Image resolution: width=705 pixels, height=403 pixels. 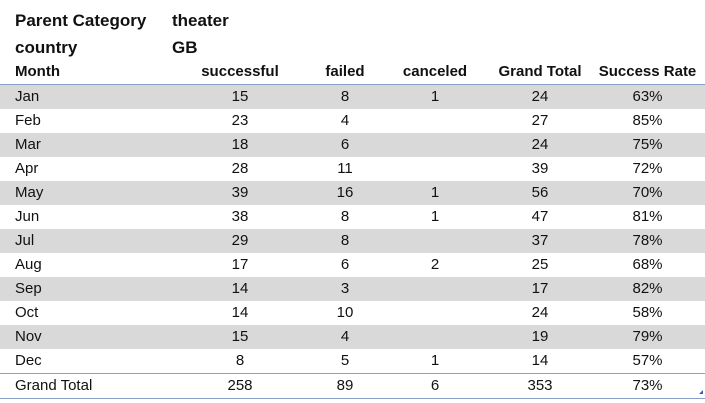 What do you see at coordinates (647, 289) in the screenshot?
I see `cell-success-rate: 82%` at bounding box center [647, 289].